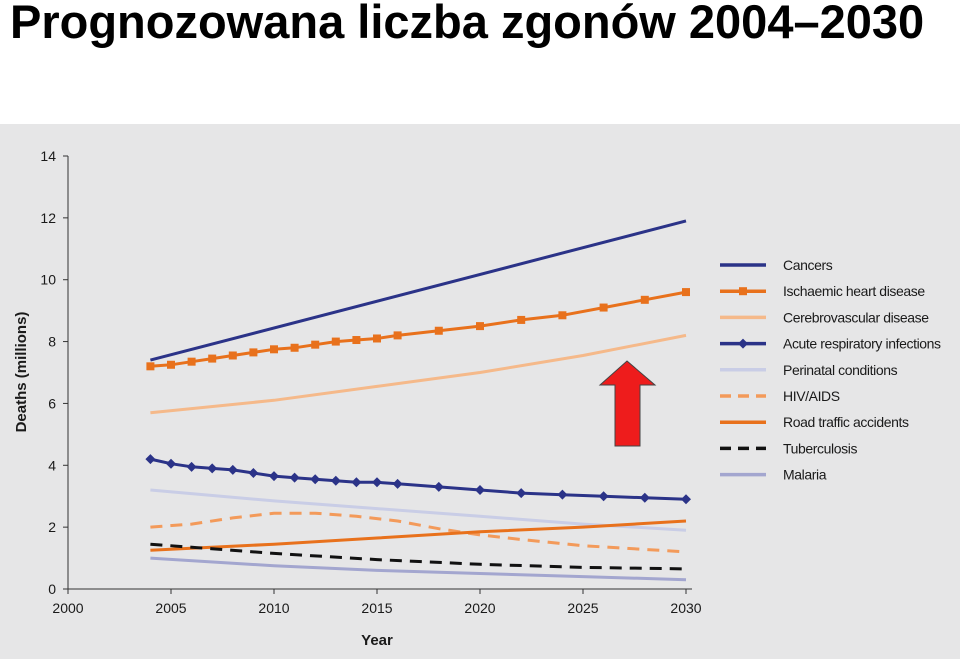 The image size is (960, 659). I want to click on slide-title: Prognozowana liczba zgonów 2004–2030, so click(467, 24).